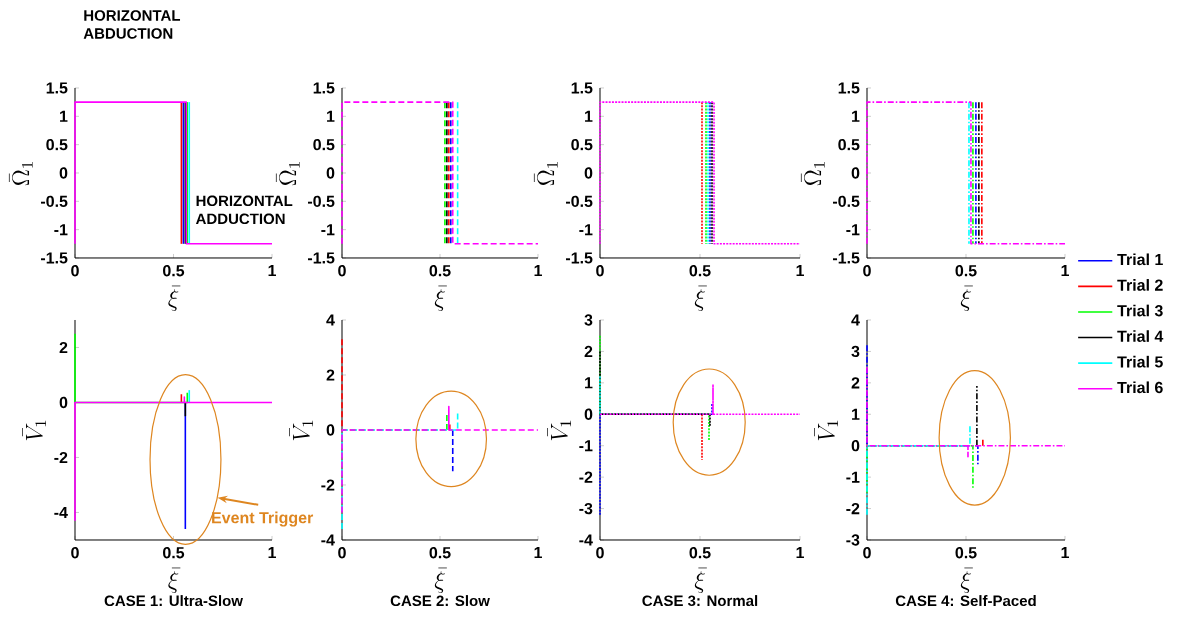 The height and width of the screenshot is (625, 1180). What do you see at coordinates (330, 320) in the screenshot?
I see `y-tick-label: 4` at bounding box center [330, 320].